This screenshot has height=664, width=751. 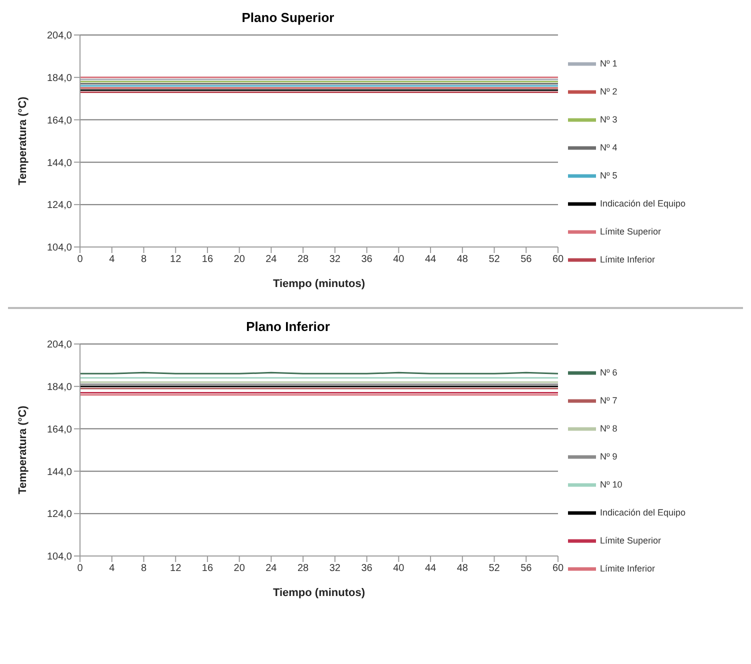 I want to click on legend-label: Nº 4, so click(x=609, y=147).